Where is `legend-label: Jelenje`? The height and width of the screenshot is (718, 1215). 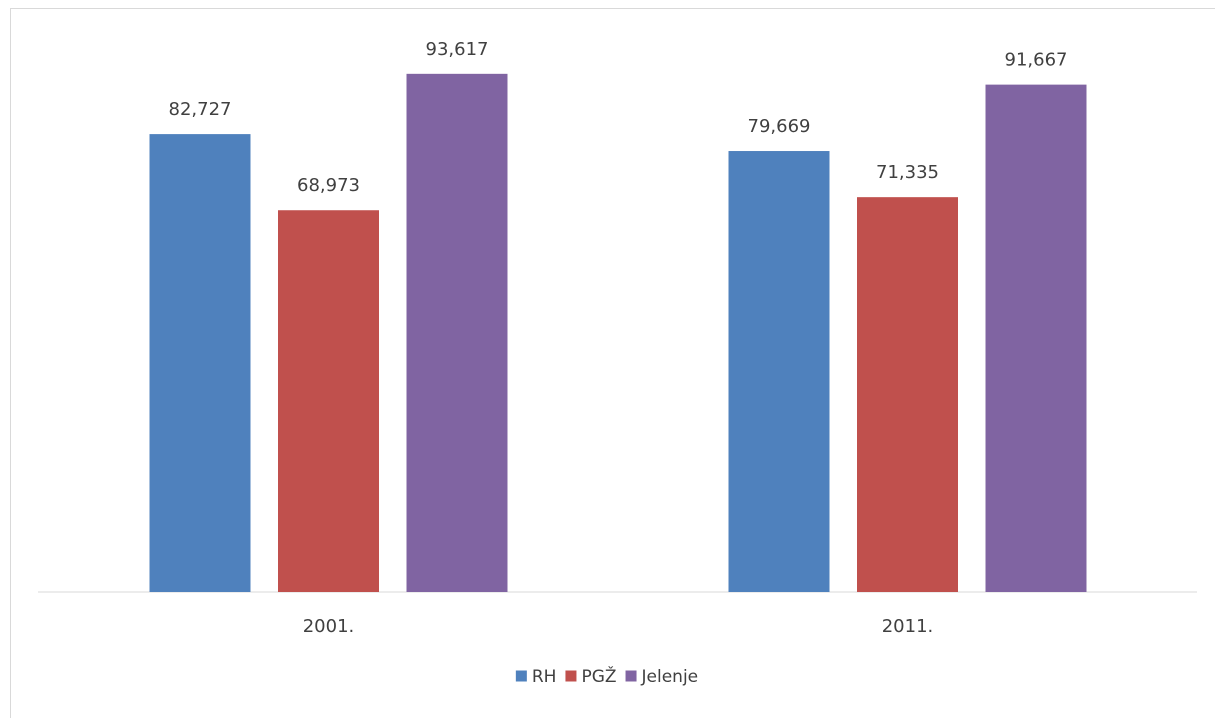 legend-label: Jelenje is located at coordinates (670, 677).